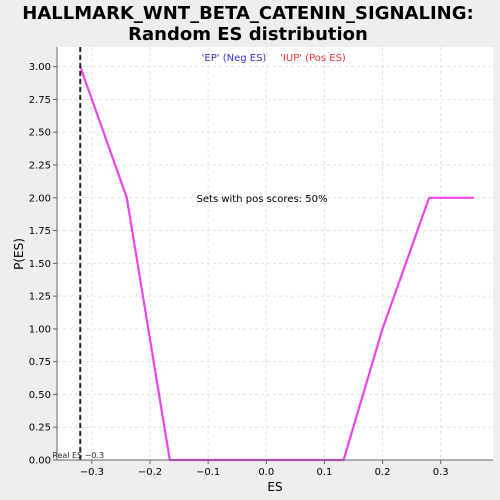 The image size is (500, 500). I want to click on x-axis-label: ES, so click(274, 487).